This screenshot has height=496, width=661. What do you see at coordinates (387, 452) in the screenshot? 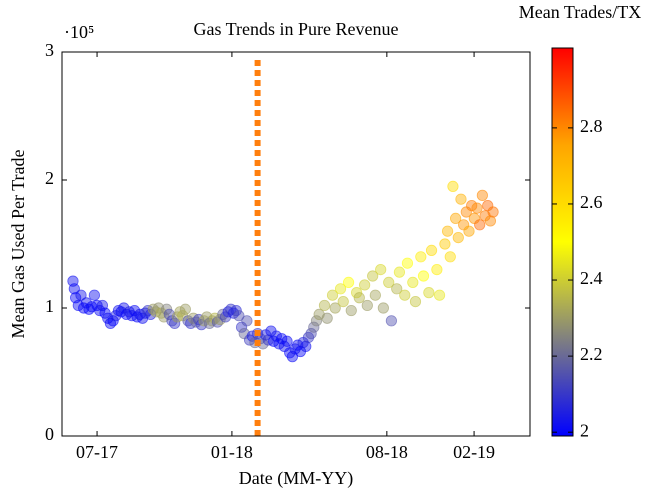
I see `x-tick-label: 08-18` at bounding box center [387, 452].